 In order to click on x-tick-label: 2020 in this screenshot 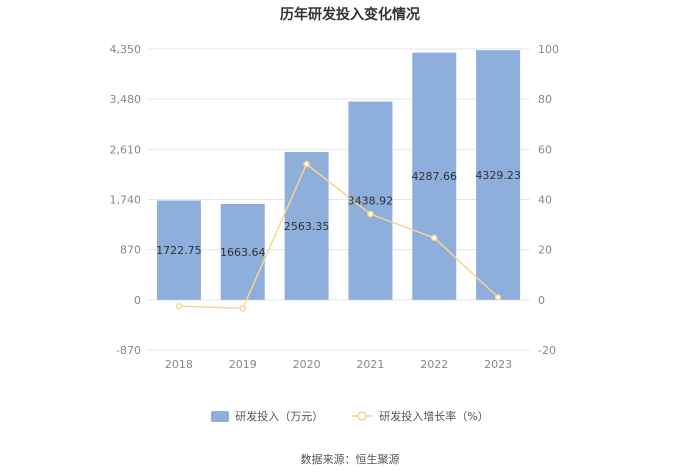, I will do `click(307, 364)`.